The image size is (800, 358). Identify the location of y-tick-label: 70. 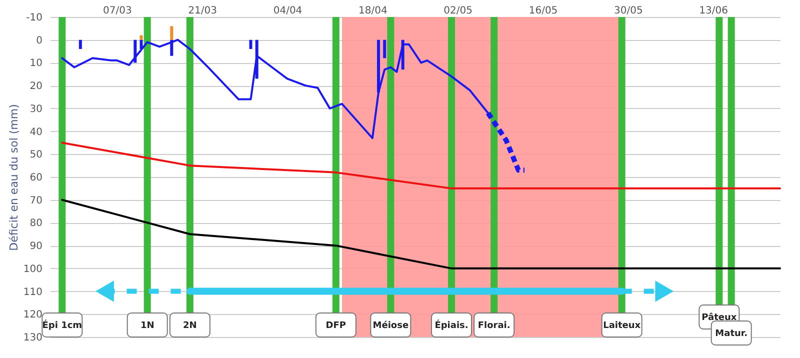
(36, 200).